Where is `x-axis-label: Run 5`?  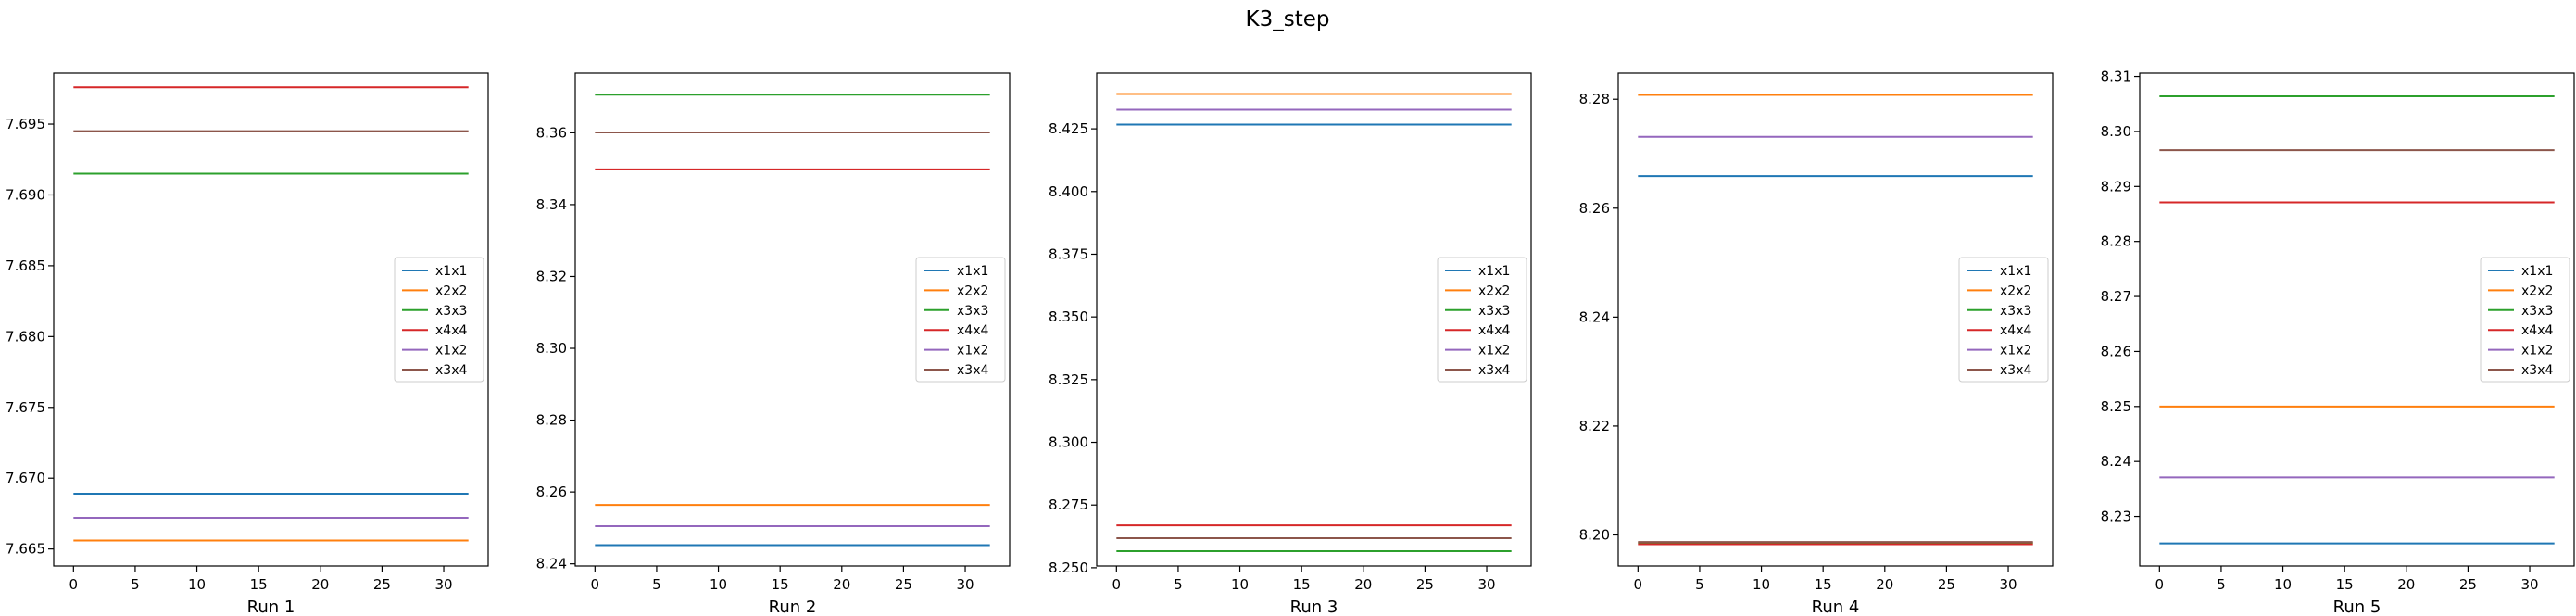
x-axis-label: Run 5 is located at coordinates (2357, 606).